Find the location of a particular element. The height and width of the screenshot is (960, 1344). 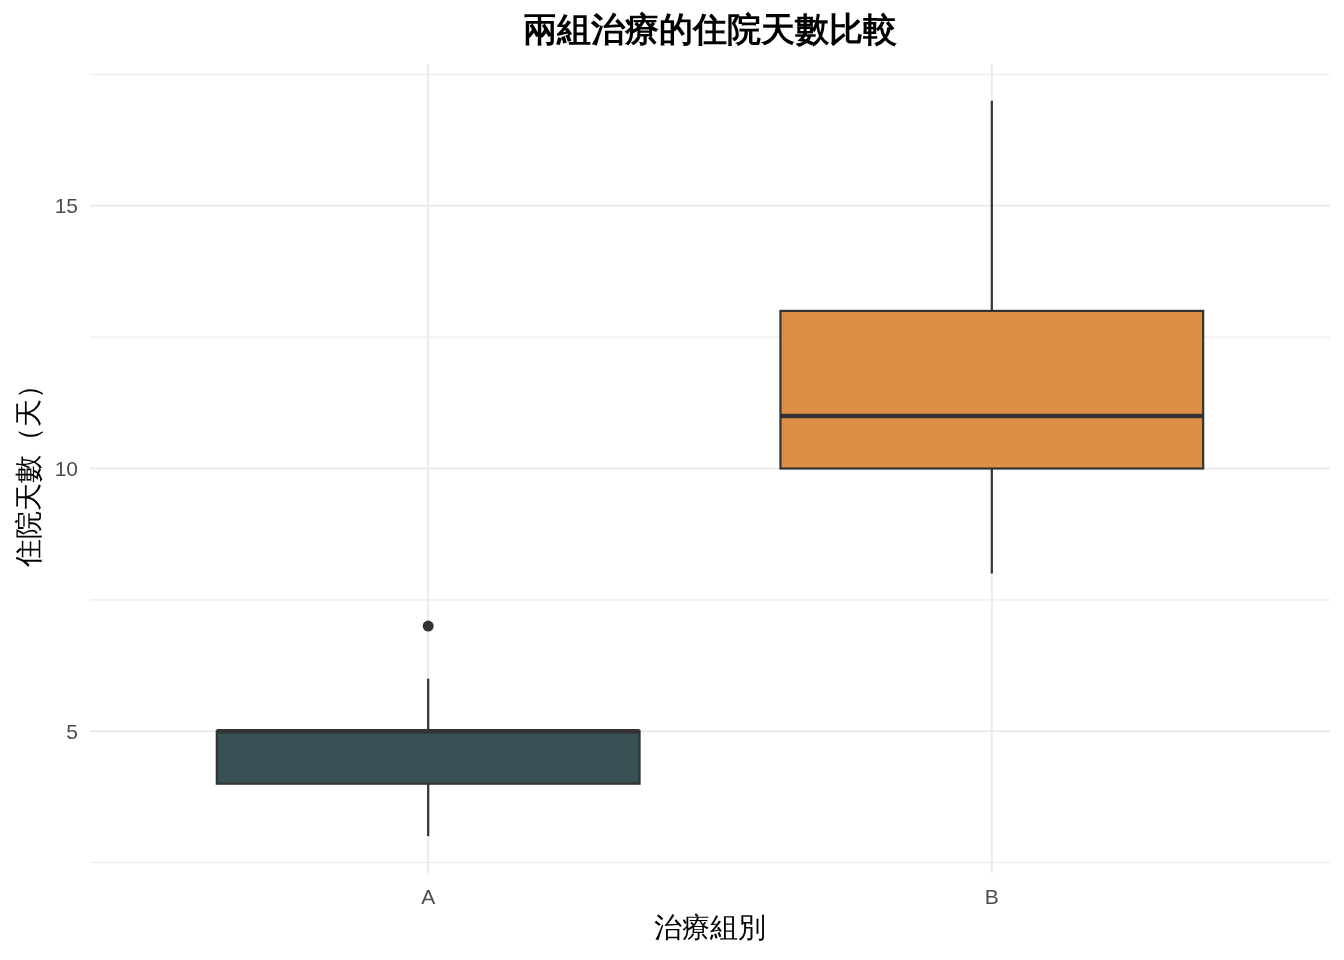

y-tick-label: 15 is located at coordinates (66, 206).